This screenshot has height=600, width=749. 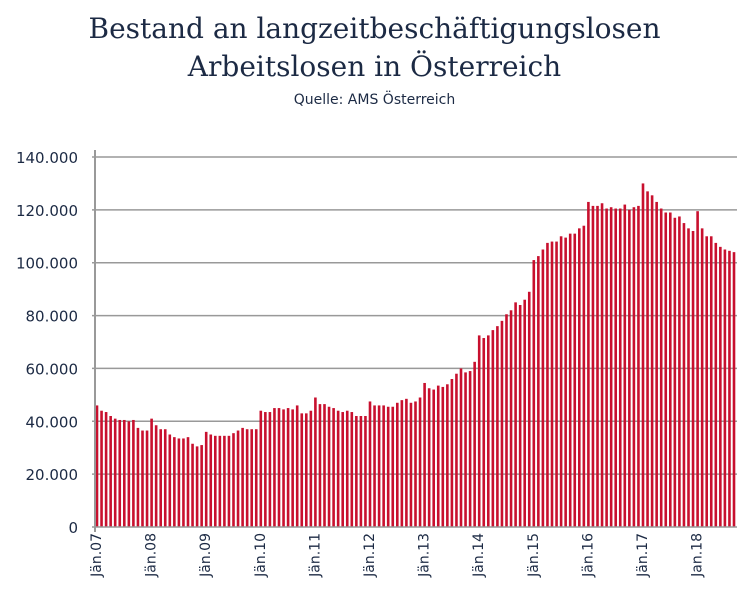 What do you see at coordinates (152, 555) in the screenshot?
I see `x-tick-label: Jän.08` at bounding box center [152, 555].